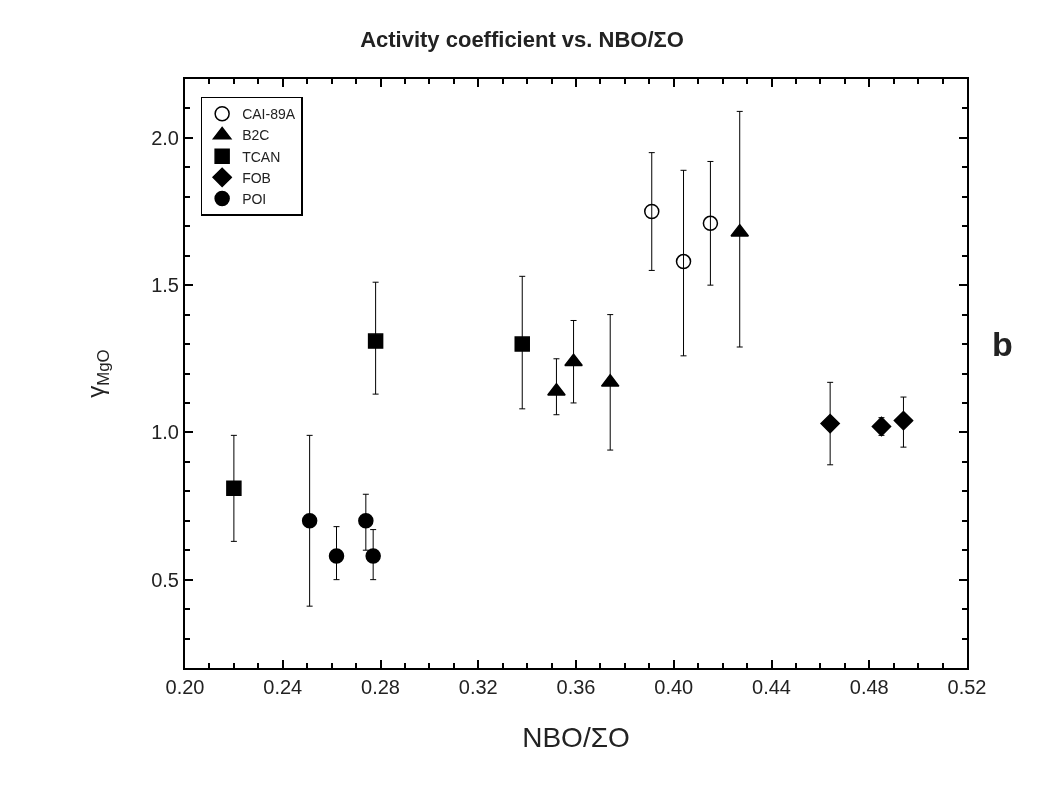  What do you see at coordinates (674, 687) in the screenshot?
I see `x-tick-label: 0.40` at bounding box center [674, 687].